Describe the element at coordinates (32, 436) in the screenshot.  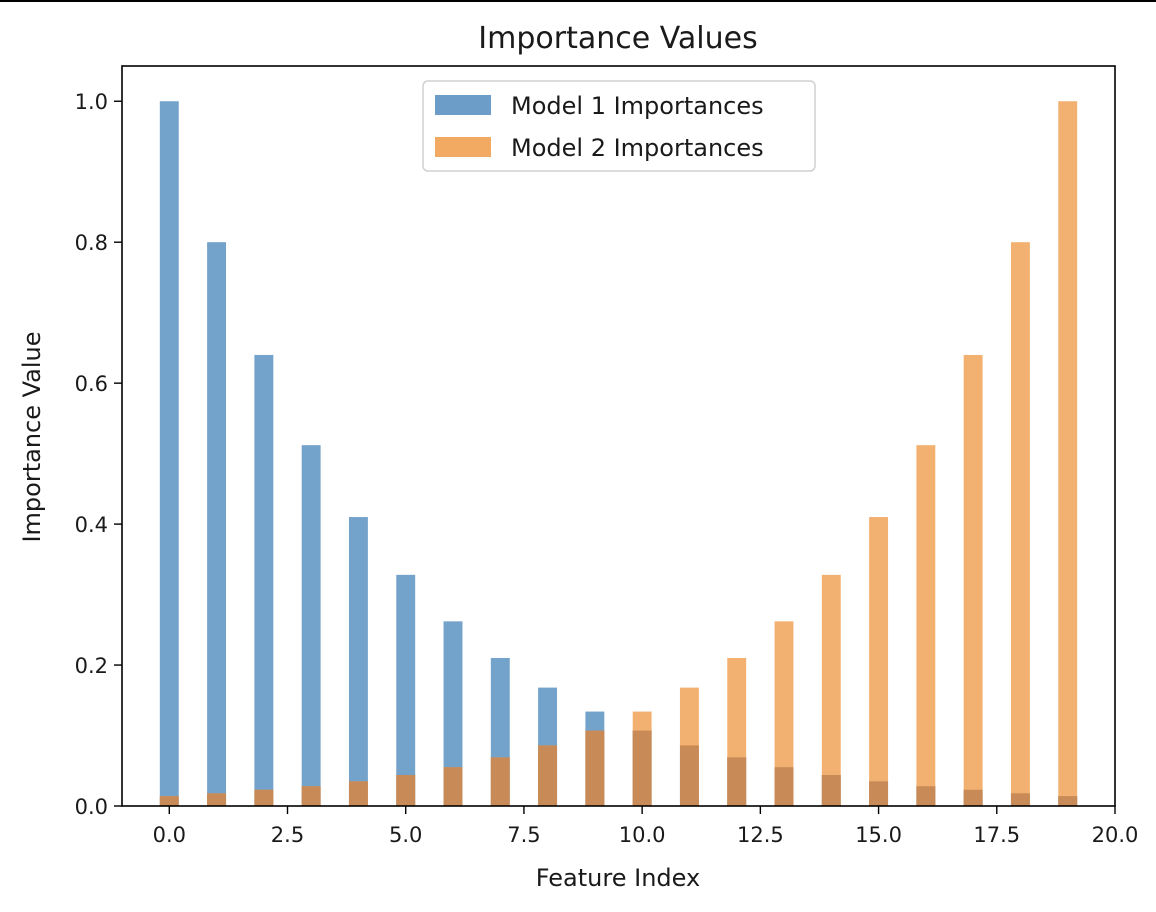
I see `y-axis-label: Importance Value` at that location.